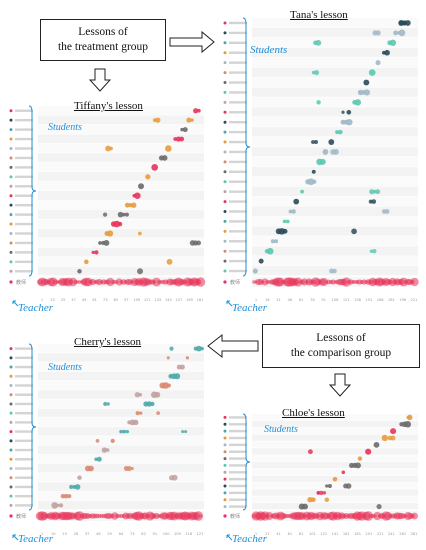 Image resolution: width=426 pixels, height=550 pixels. Describe the element at coordinates (312, 300) in the screenshot. I see `tick-label: 76` at that location.